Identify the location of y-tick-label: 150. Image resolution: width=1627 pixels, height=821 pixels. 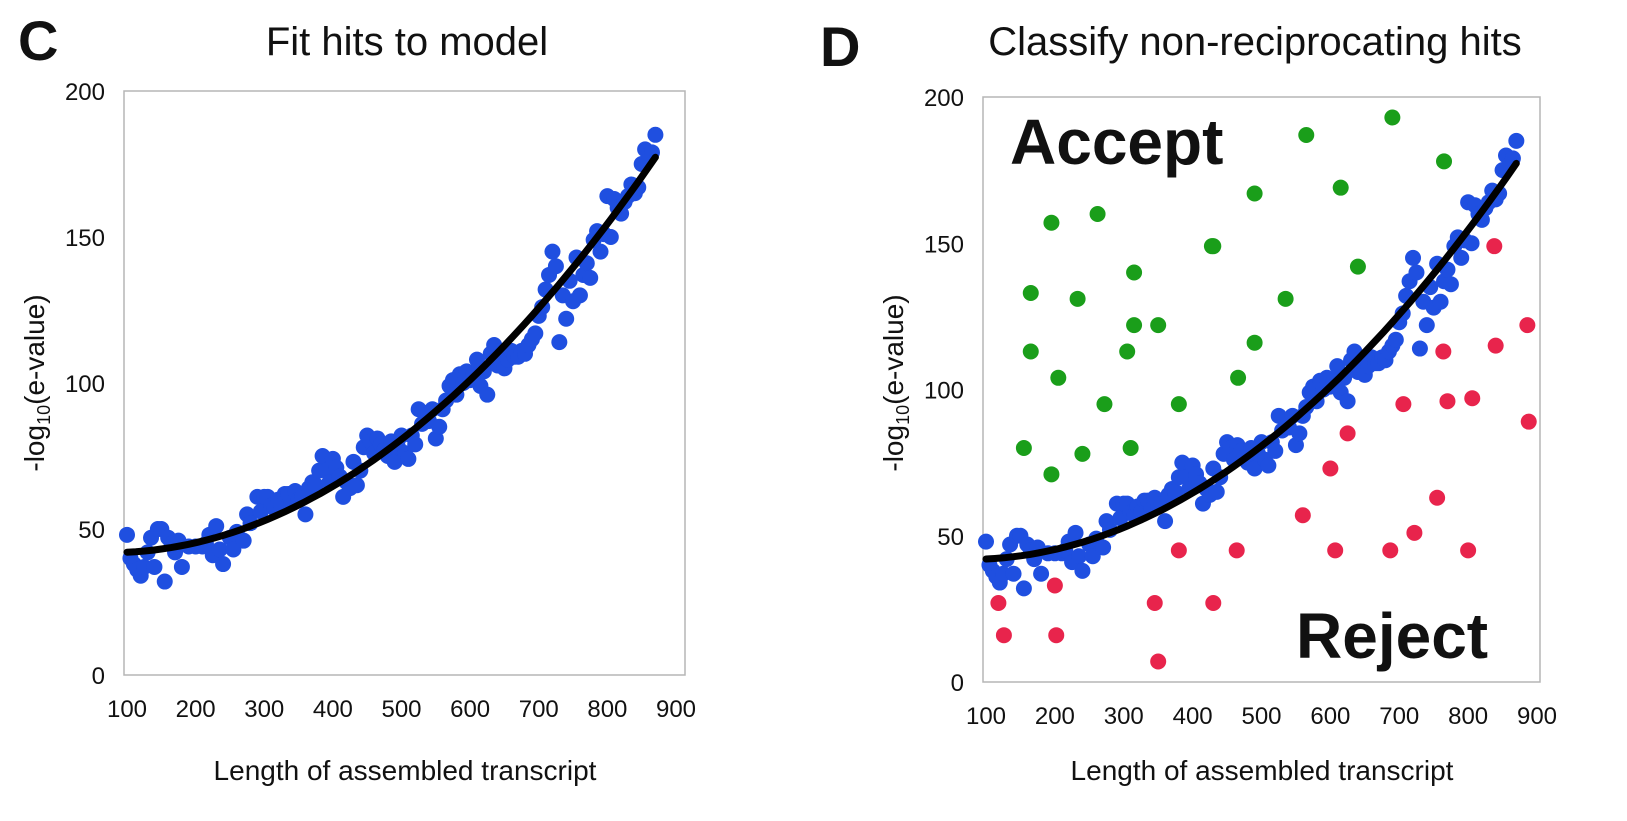
(85, 238).